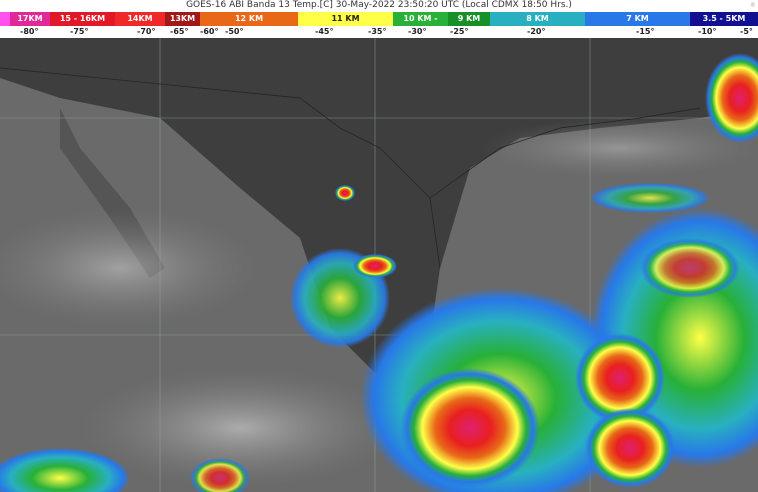 The width and height of the screenshot is (758, 492). Describe the element at coordinates (746, 31) in the screenshot. I see `temperature-label: -5°` at that location.